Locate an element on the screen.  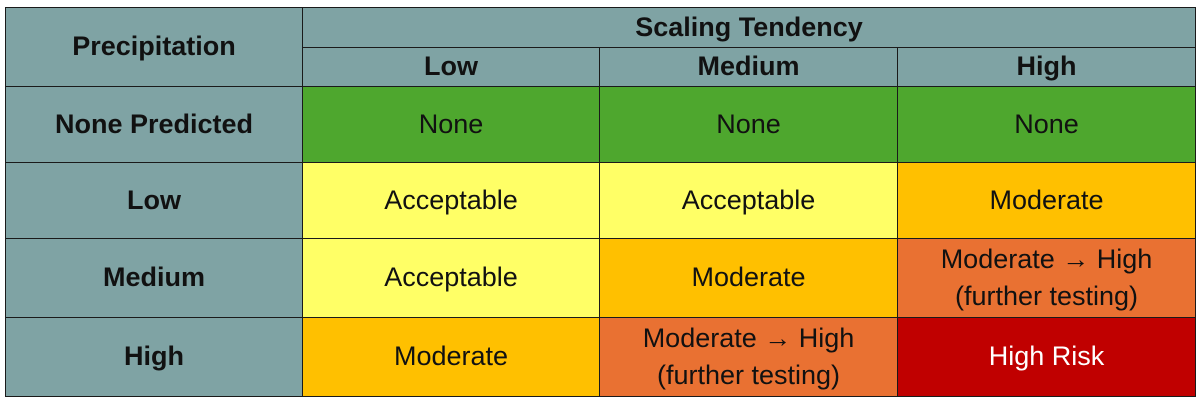
row-header-high: High is located at coordinates (154, 357).